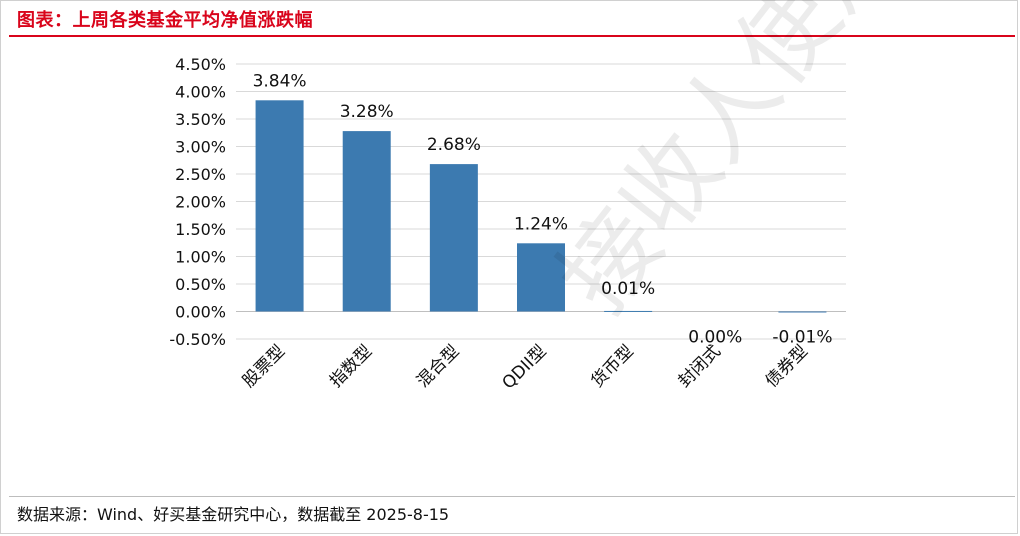 The width and height of the screenshot is (1020, 536). What do you see at coordinates (200, 284) in the screenshot?
I see `y-tick-label: 0.50%` at bounding box center [200, 284].